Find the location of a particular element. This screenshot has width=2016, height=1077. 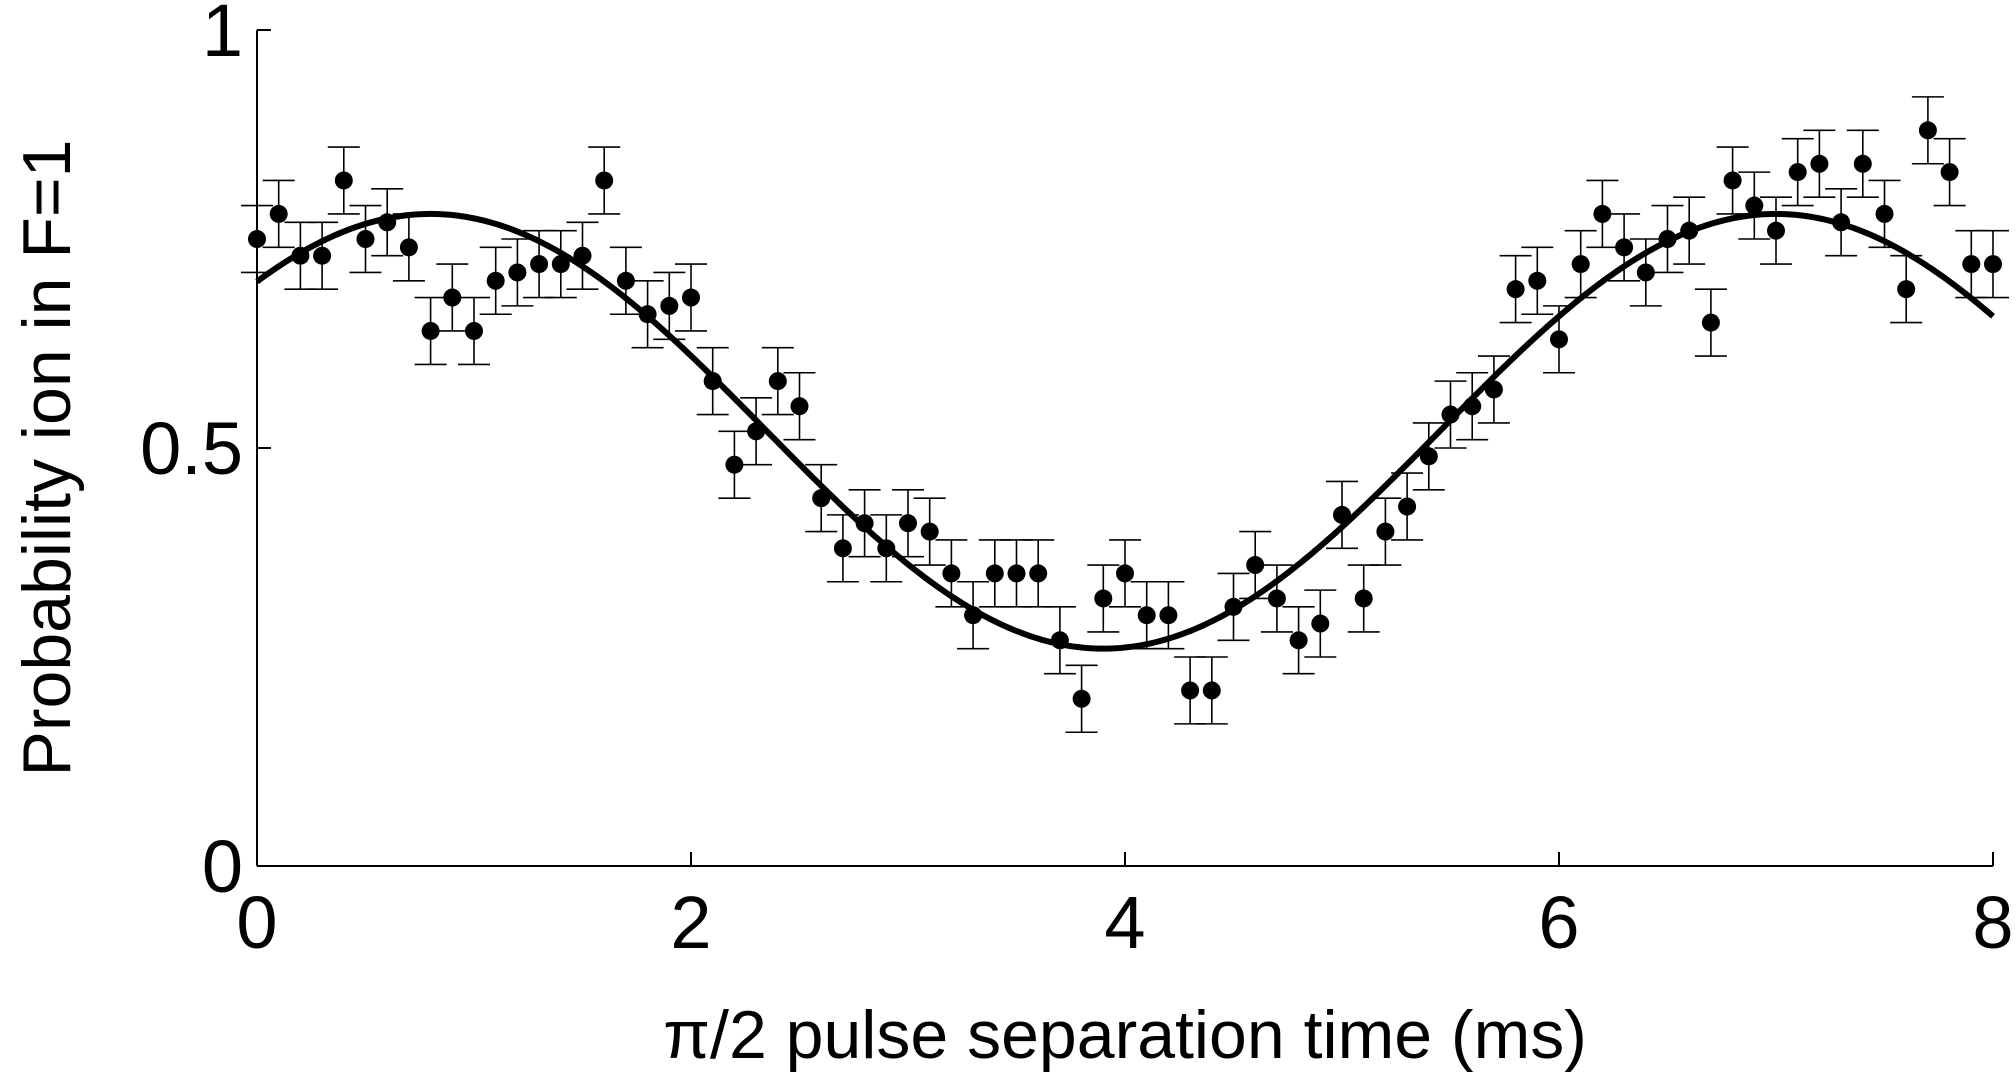

y-ticks: 00.51 is located at coordinates (205, 454).